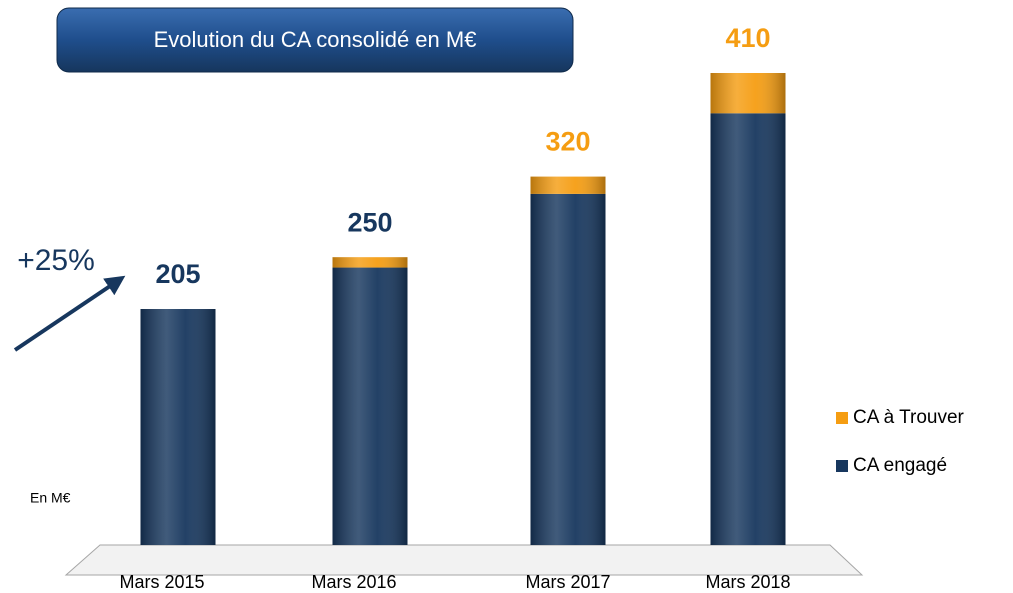 The image size is (1013, 593). What do you see at coordinates (353, 582) in the screenshot?
I see `x-tick-label: Mars 2016` at bounding box center [353, 582].